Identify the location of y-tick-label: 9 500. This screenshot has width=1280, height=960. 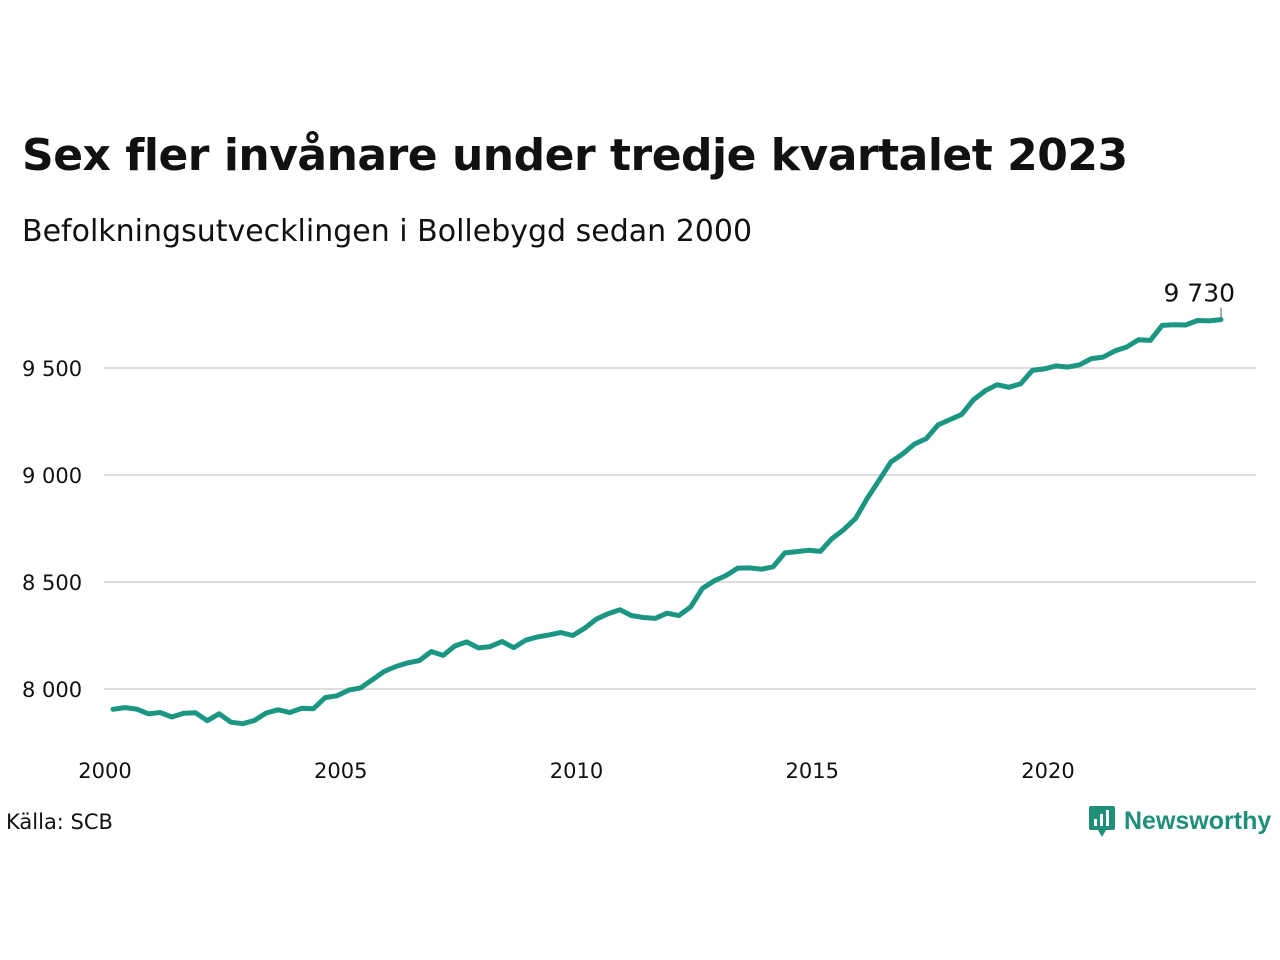
(52, 369).